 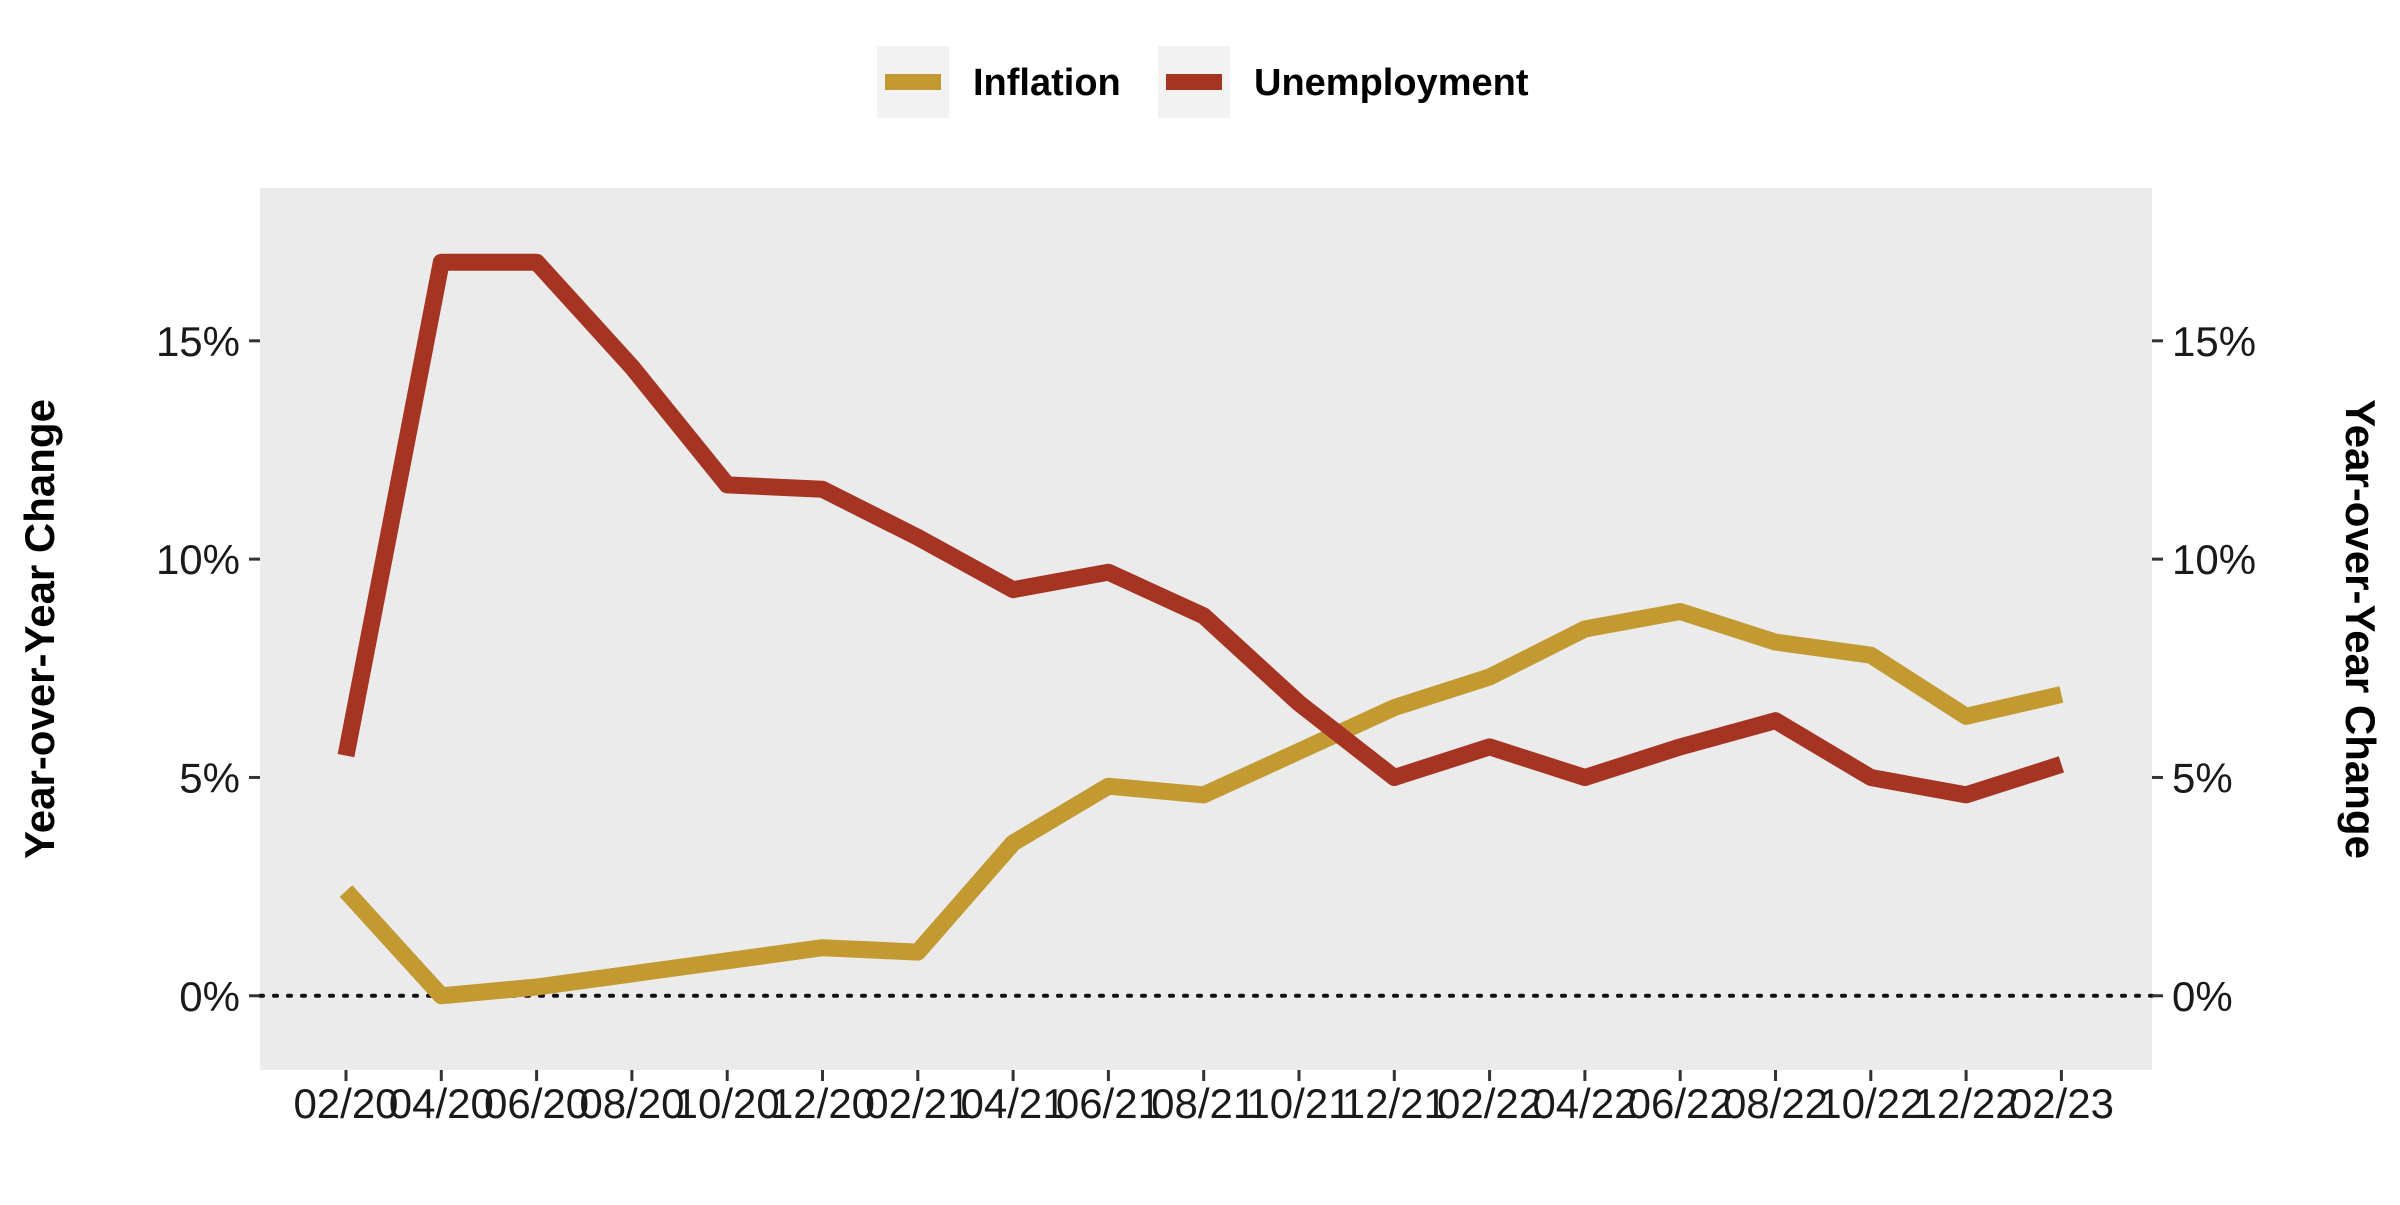 I want to click on x-tick-label: 12/21, so click(x=1394, y=1103).